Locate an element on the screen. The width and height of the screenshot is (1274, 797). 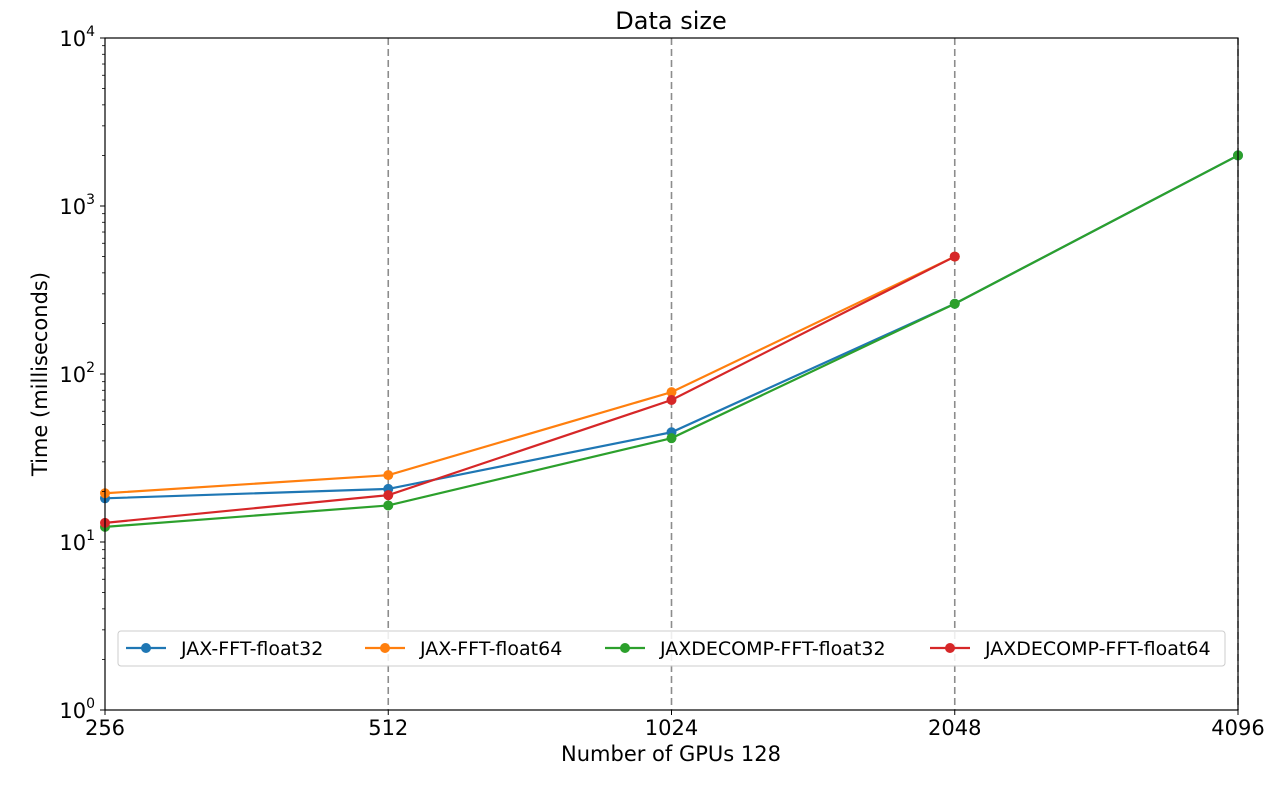
x-tick-label: 256 is located at coordinates (105, 728).